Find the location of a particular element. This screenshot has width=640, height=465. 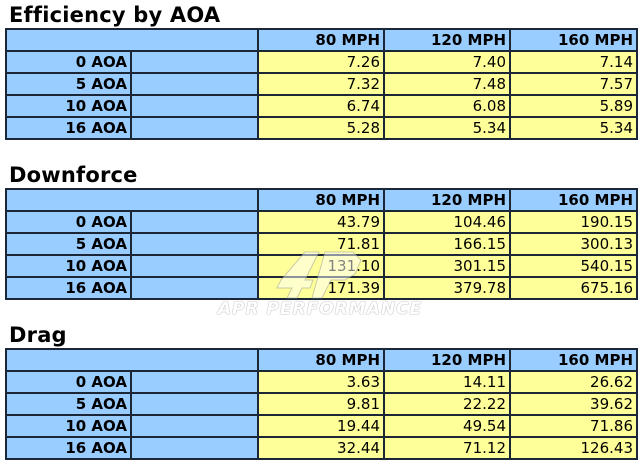

table-row: 0 AOA 43.79 104.46 190.15 is located at coordinates (321, 222).